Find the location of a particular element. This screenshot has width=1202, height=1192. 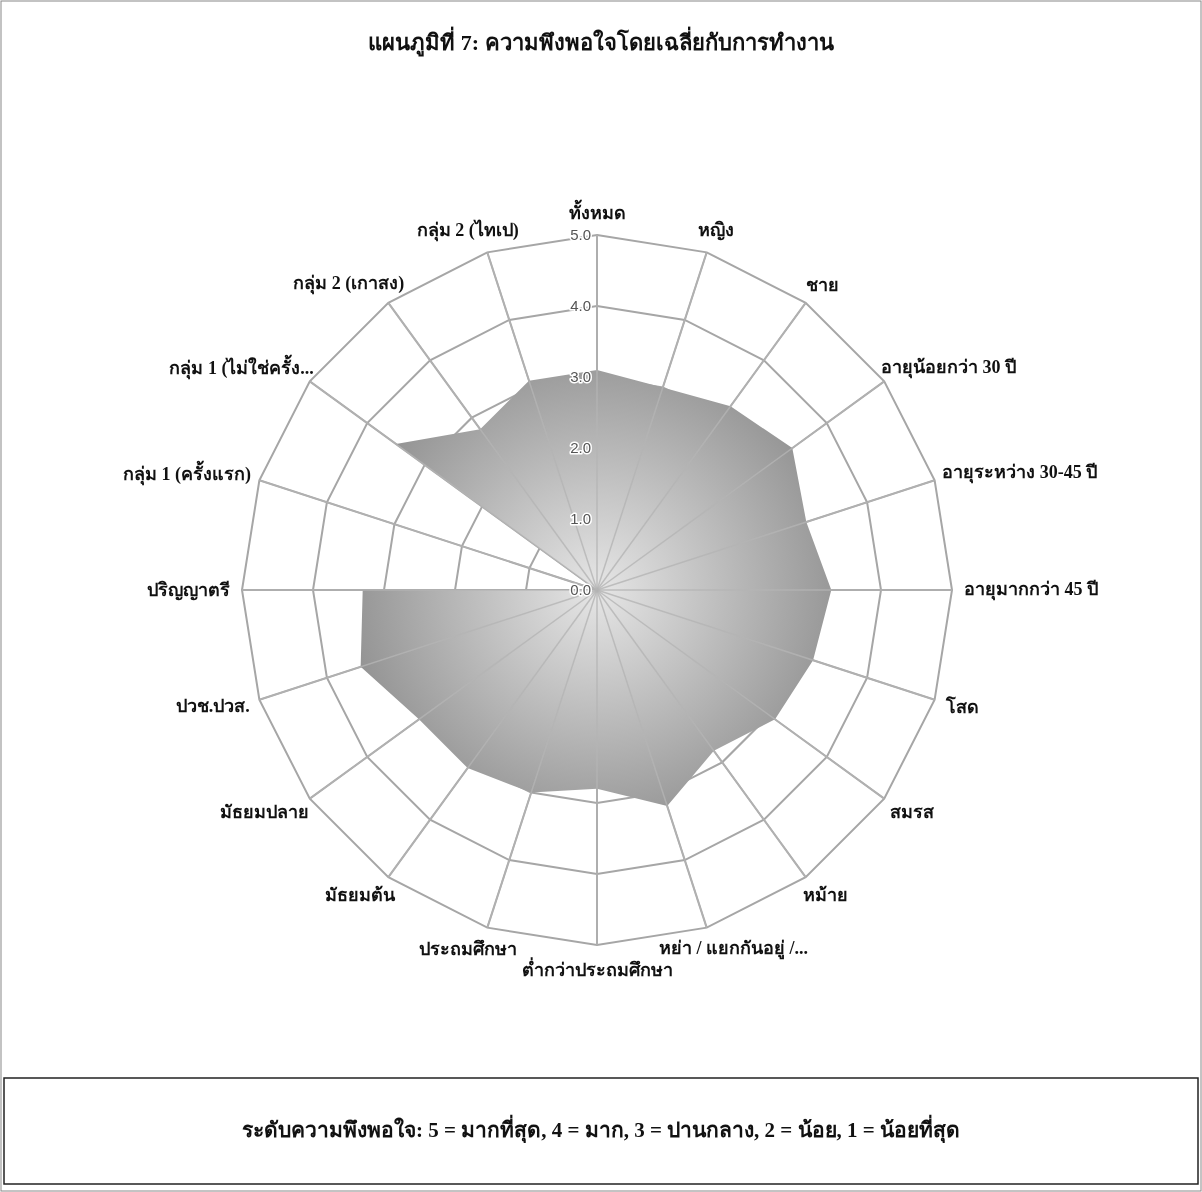

y-tick-label: 3.0 is located at coordinates (580, 376).